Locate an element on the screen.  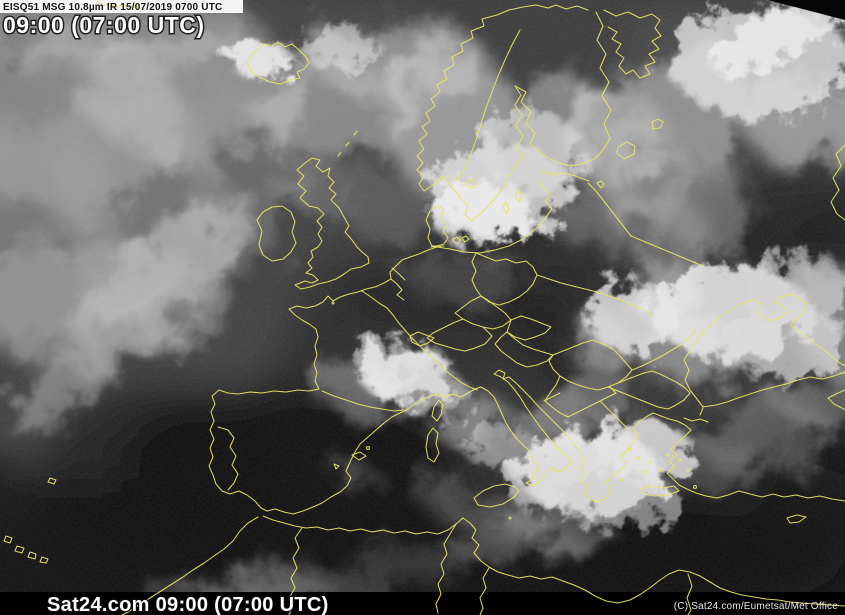
product-header-label: EISQ51 MSG 10.8µm IR 15/07/2019 0700 UTC is located at coordinates (112, 7).